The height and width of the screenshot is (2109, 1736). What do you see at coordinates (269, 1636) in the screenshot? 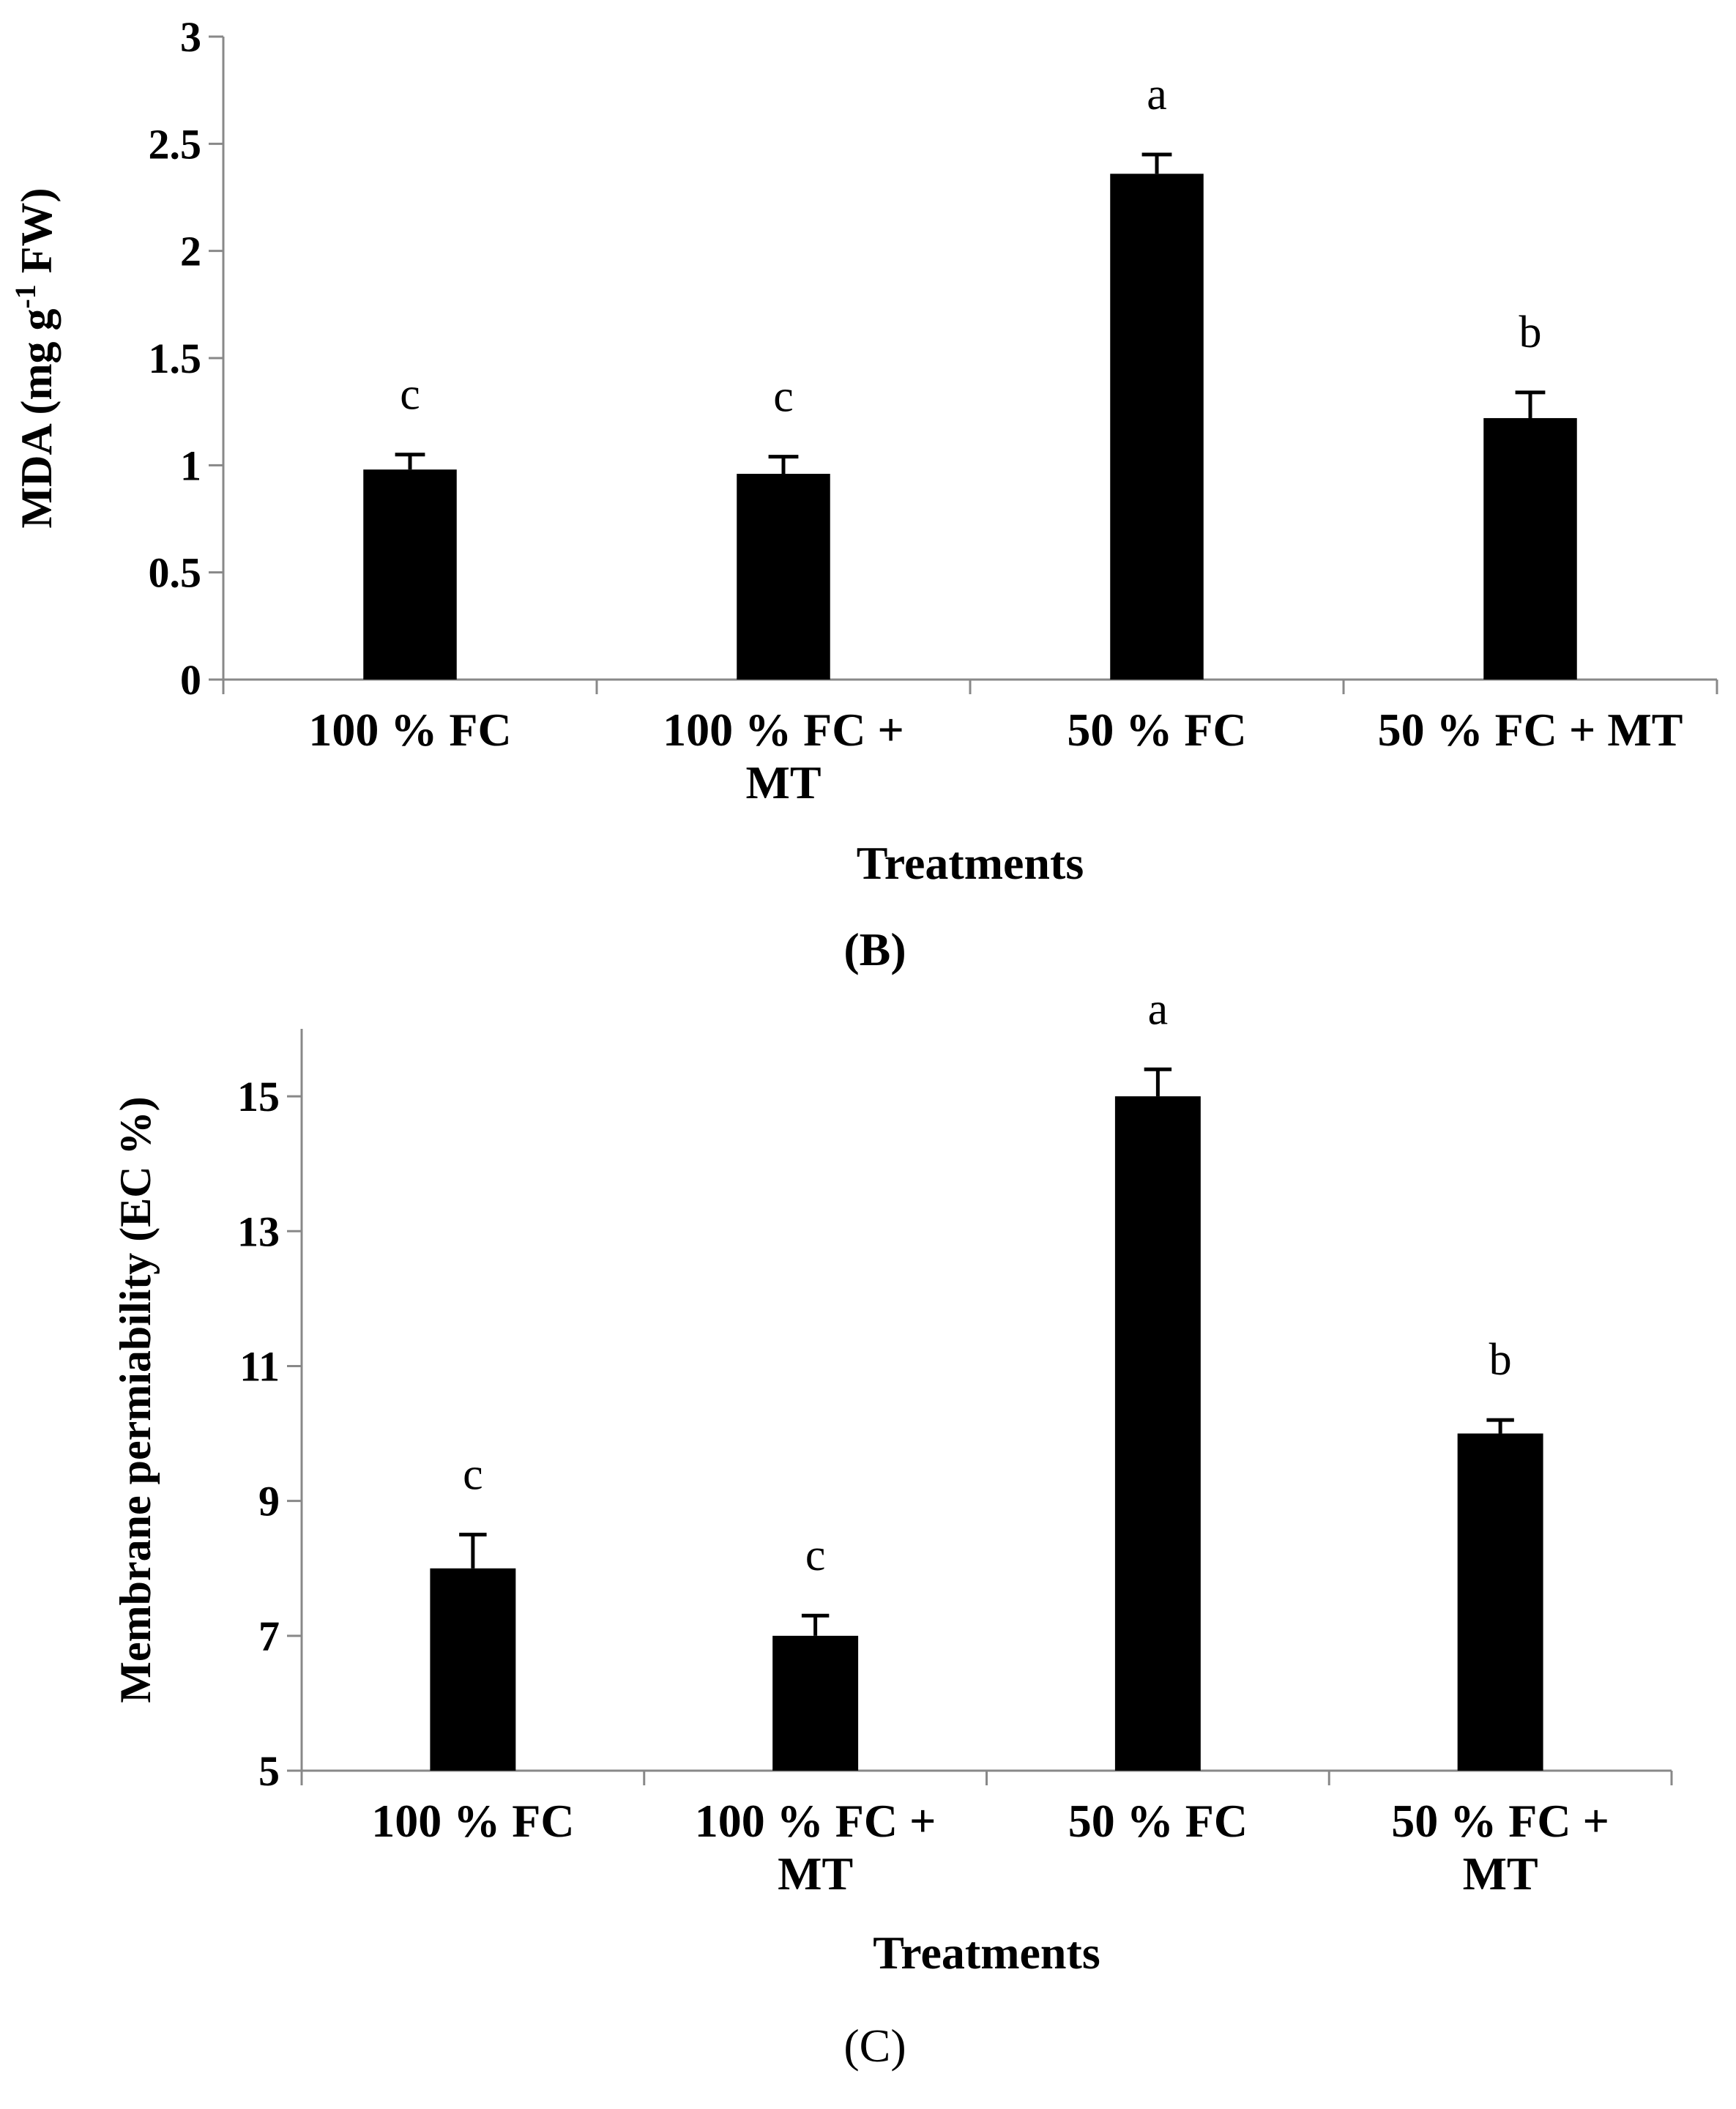
I see `y-tick-label: 7` at bounding box center [269, 1636].